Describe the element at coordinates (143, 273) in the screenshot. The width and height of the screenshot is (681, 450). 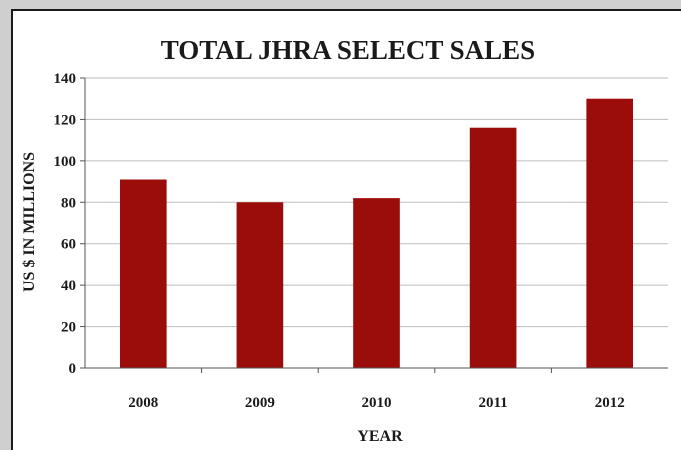
I see `bar-2008` at that location.